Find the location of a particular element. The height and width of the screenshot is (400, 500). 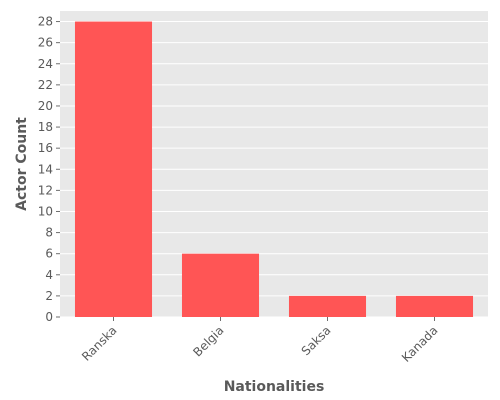

y-axis-title: Actor Count is located at coordinates (22, 164).